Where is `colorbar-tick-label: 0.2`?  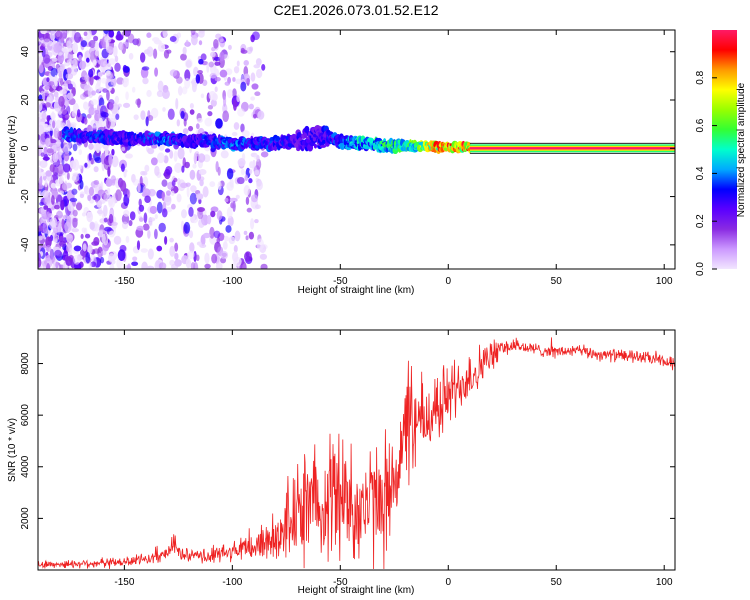 colorbar-tick-label: 0.2 is located at coordinates (700, 221).